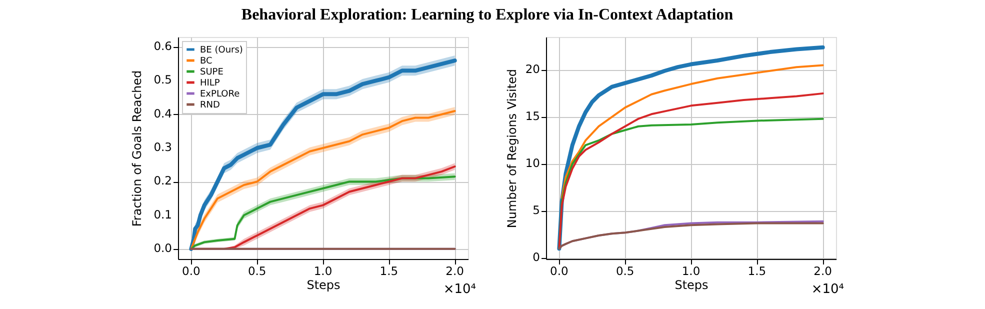  What do you see at coordinates (220, 95) in the screenshot?
I see `legend-label: ExPLORe` at bounding box center [220, 95].